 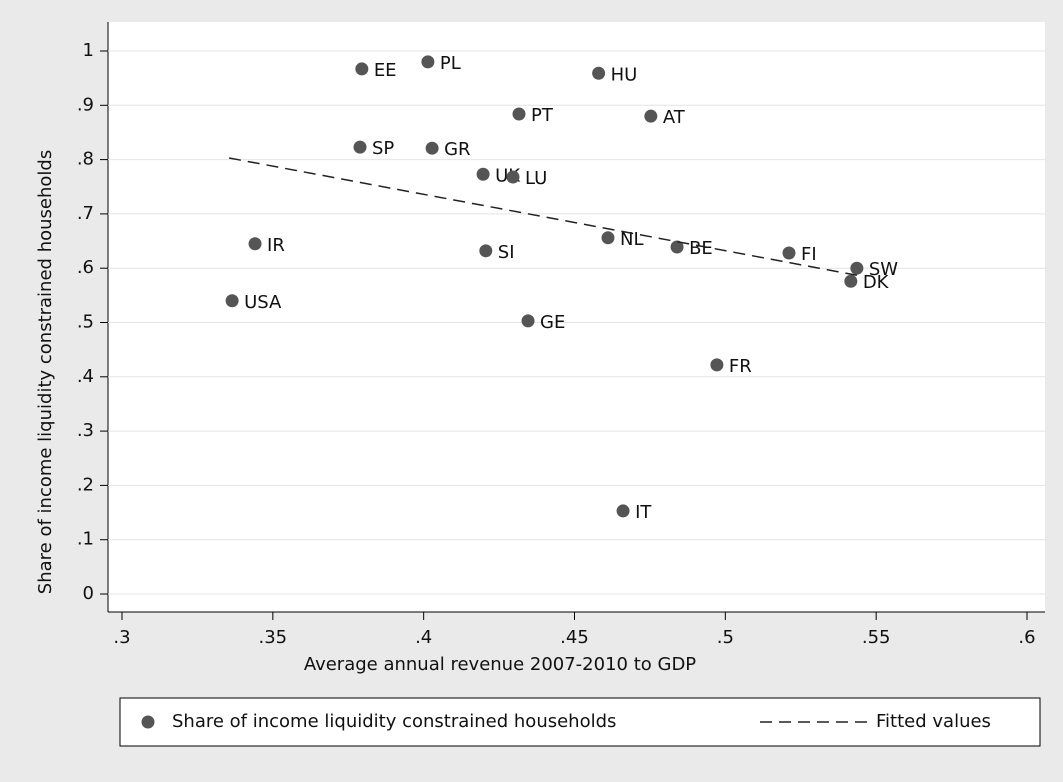 What do you see at coordinates (85, 213) in the screenshot?
I see `y-tick-label: .7` at bounding box center [85, 213].